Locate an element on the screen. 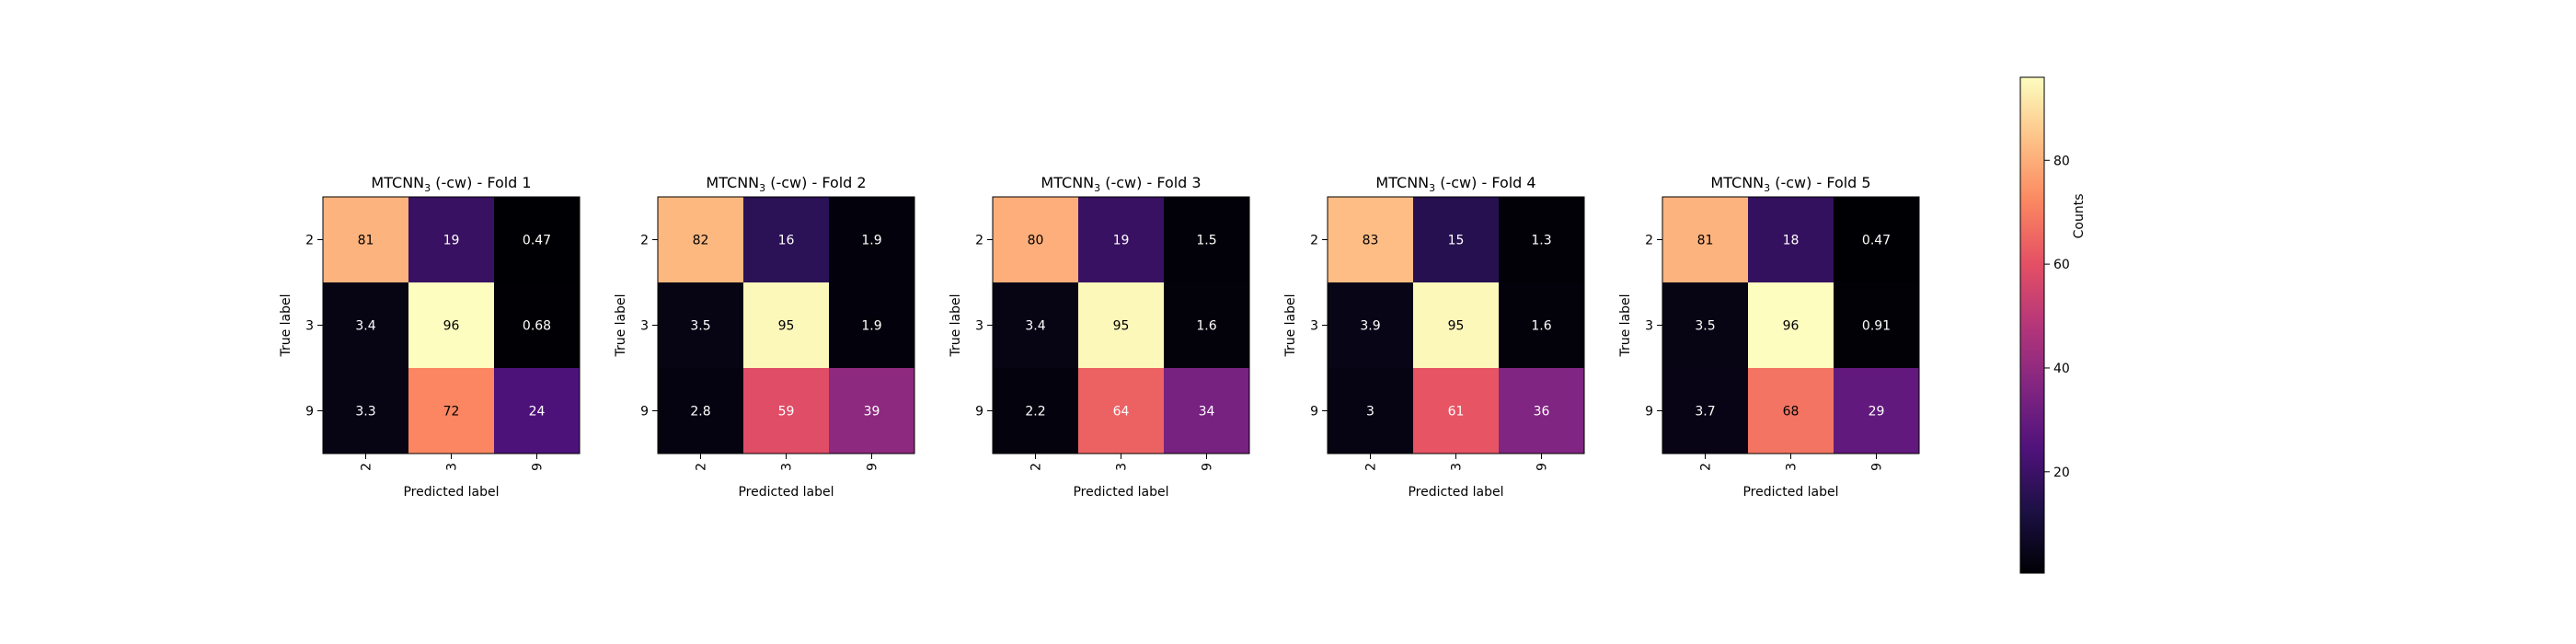  panel-title: MTCNN3 (-cw) - Fold 3 is located at coordinates (1121, 184).